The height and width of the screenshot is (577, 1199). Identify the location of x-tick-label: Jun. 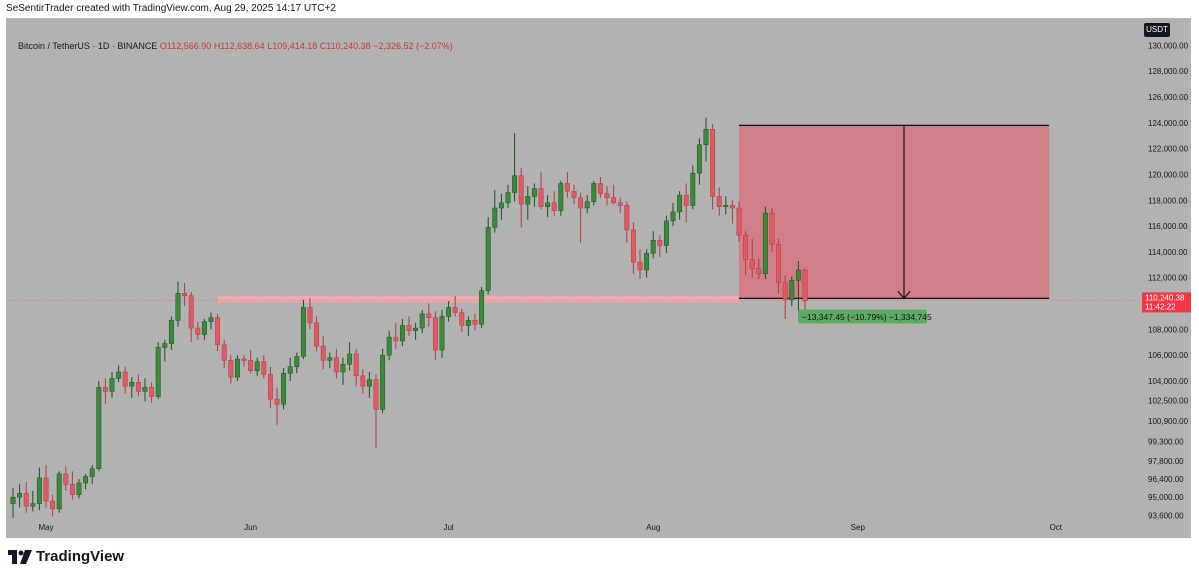
(250, 527).